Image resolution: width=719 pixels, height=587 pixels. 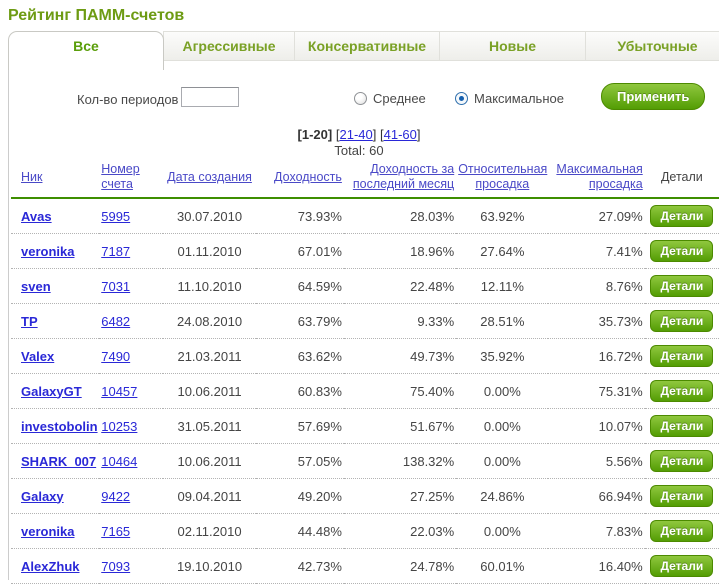 I want to click on relative-drawdown-cell: 12.11%, so click(x=502, y=286).